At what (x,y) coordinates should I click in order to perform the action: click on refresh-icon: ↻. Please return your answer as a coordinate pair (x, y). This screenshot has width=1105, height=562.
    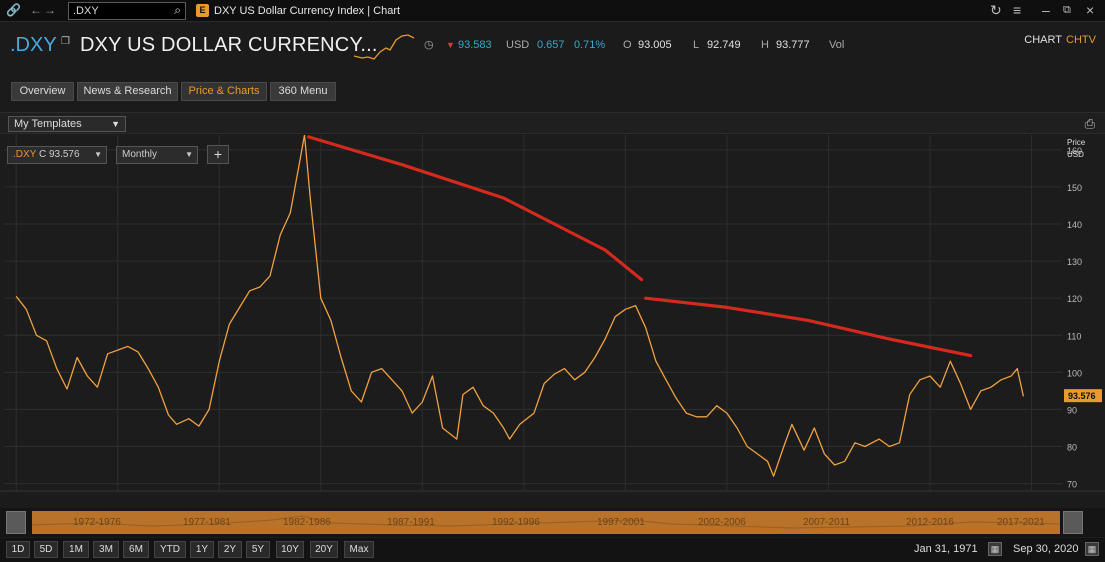
    Looking at the image, I should click on (996, 10).